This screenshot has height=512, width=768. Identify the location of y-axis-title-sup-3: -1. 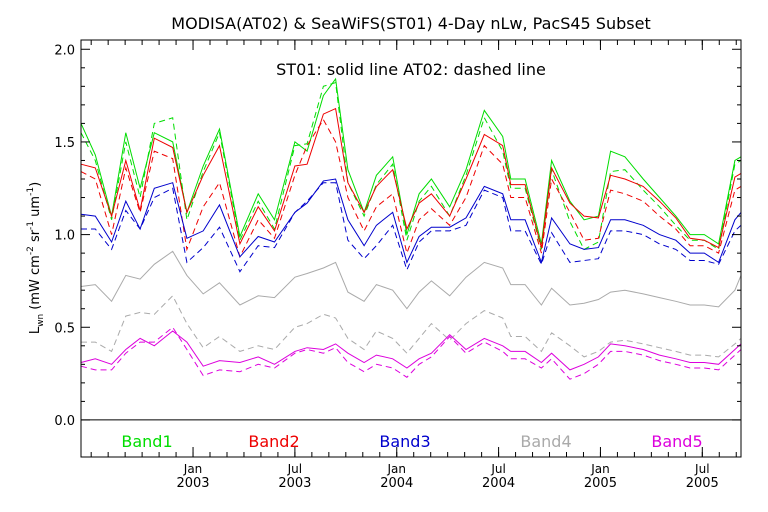
(31, 191).